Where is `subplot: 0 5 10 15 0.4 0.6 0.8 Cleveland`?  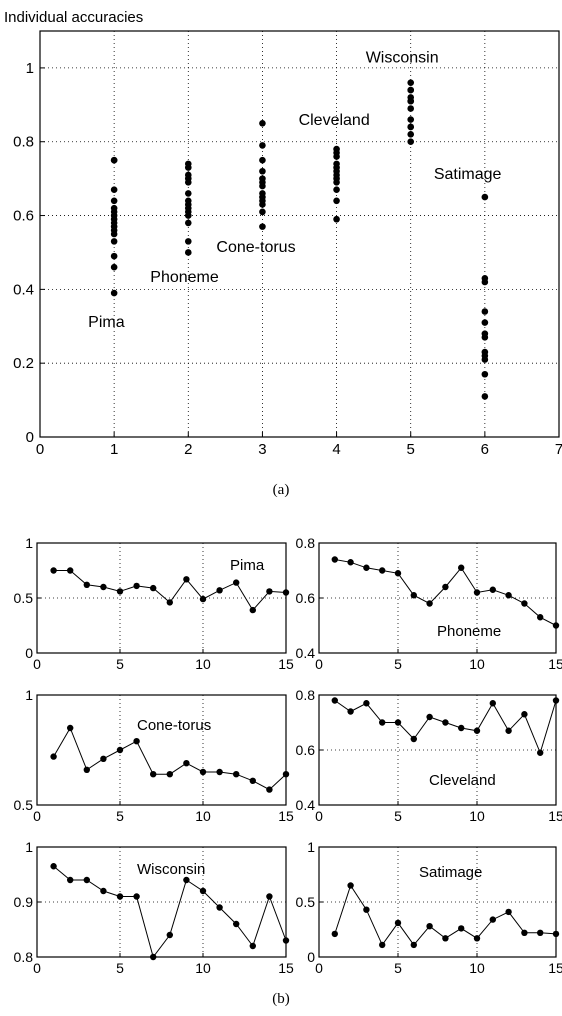
subplot: 0 5 10 15 0.4 0.6 0.8 Cleveland is located at coordinates (429, 755).